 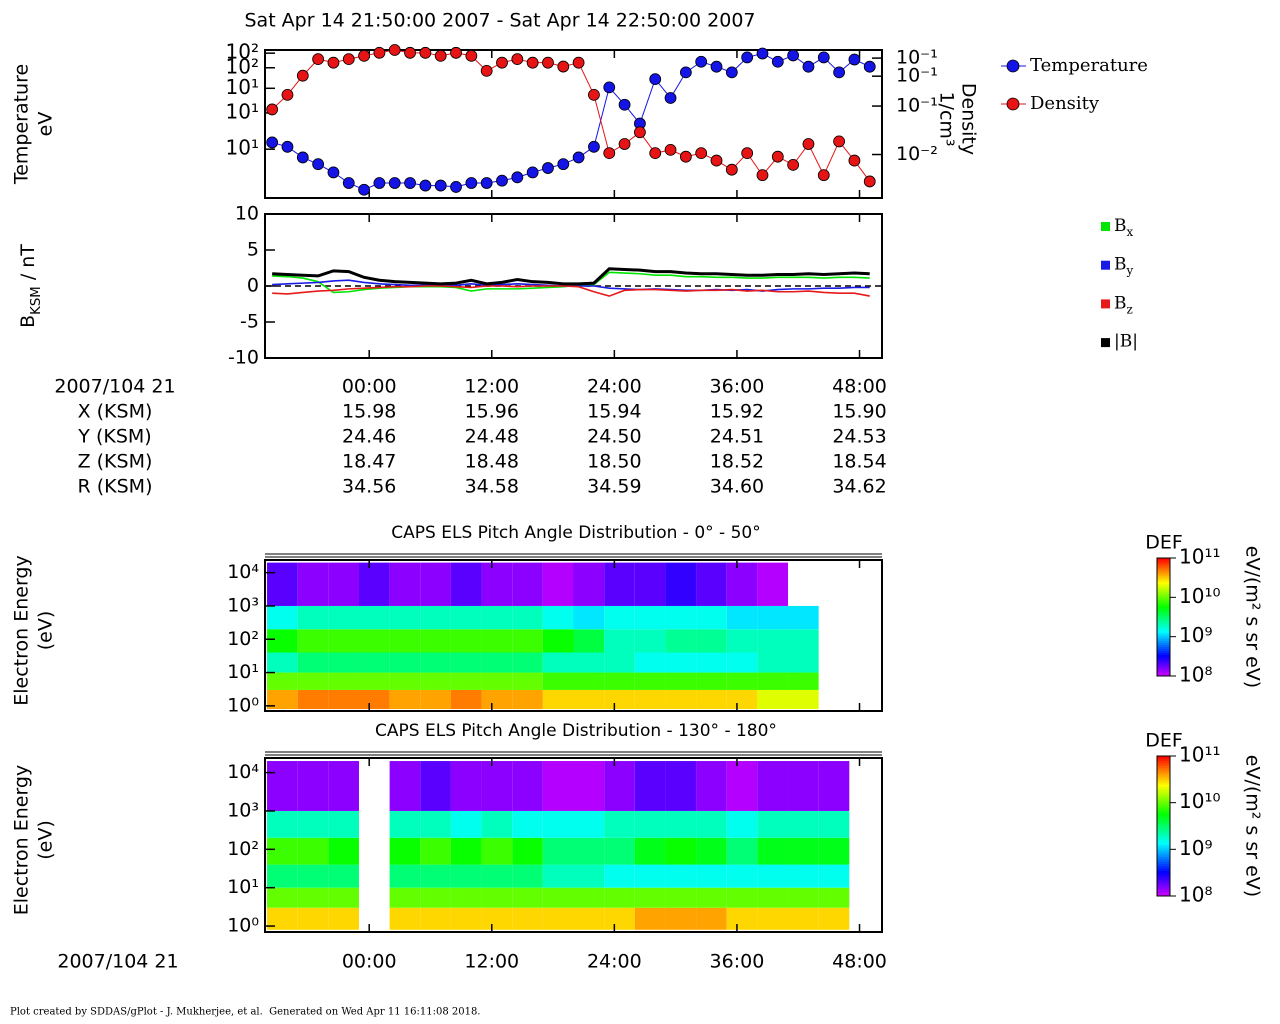 What do you see at coordinates (1164, 741) in the screenshot?
I see `colorbar-title: DEF` at bounding box center [1164, 741].